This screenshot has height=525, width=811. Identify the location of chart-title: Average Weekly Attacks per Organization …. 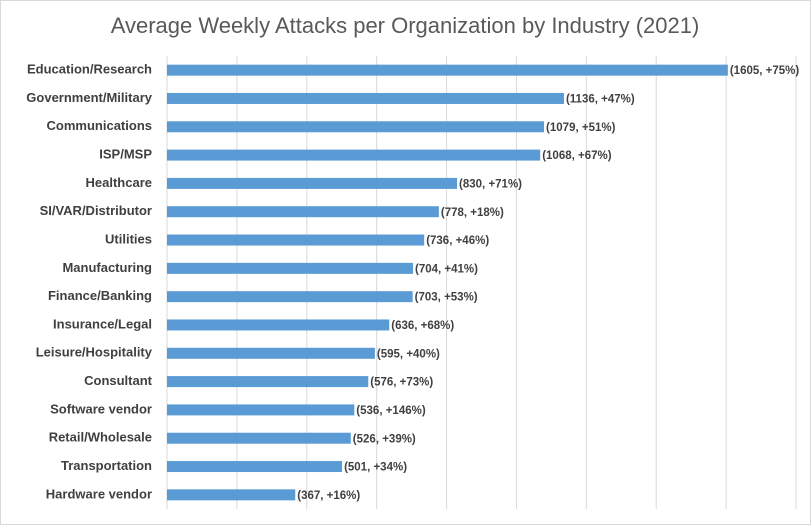
(405, 25).